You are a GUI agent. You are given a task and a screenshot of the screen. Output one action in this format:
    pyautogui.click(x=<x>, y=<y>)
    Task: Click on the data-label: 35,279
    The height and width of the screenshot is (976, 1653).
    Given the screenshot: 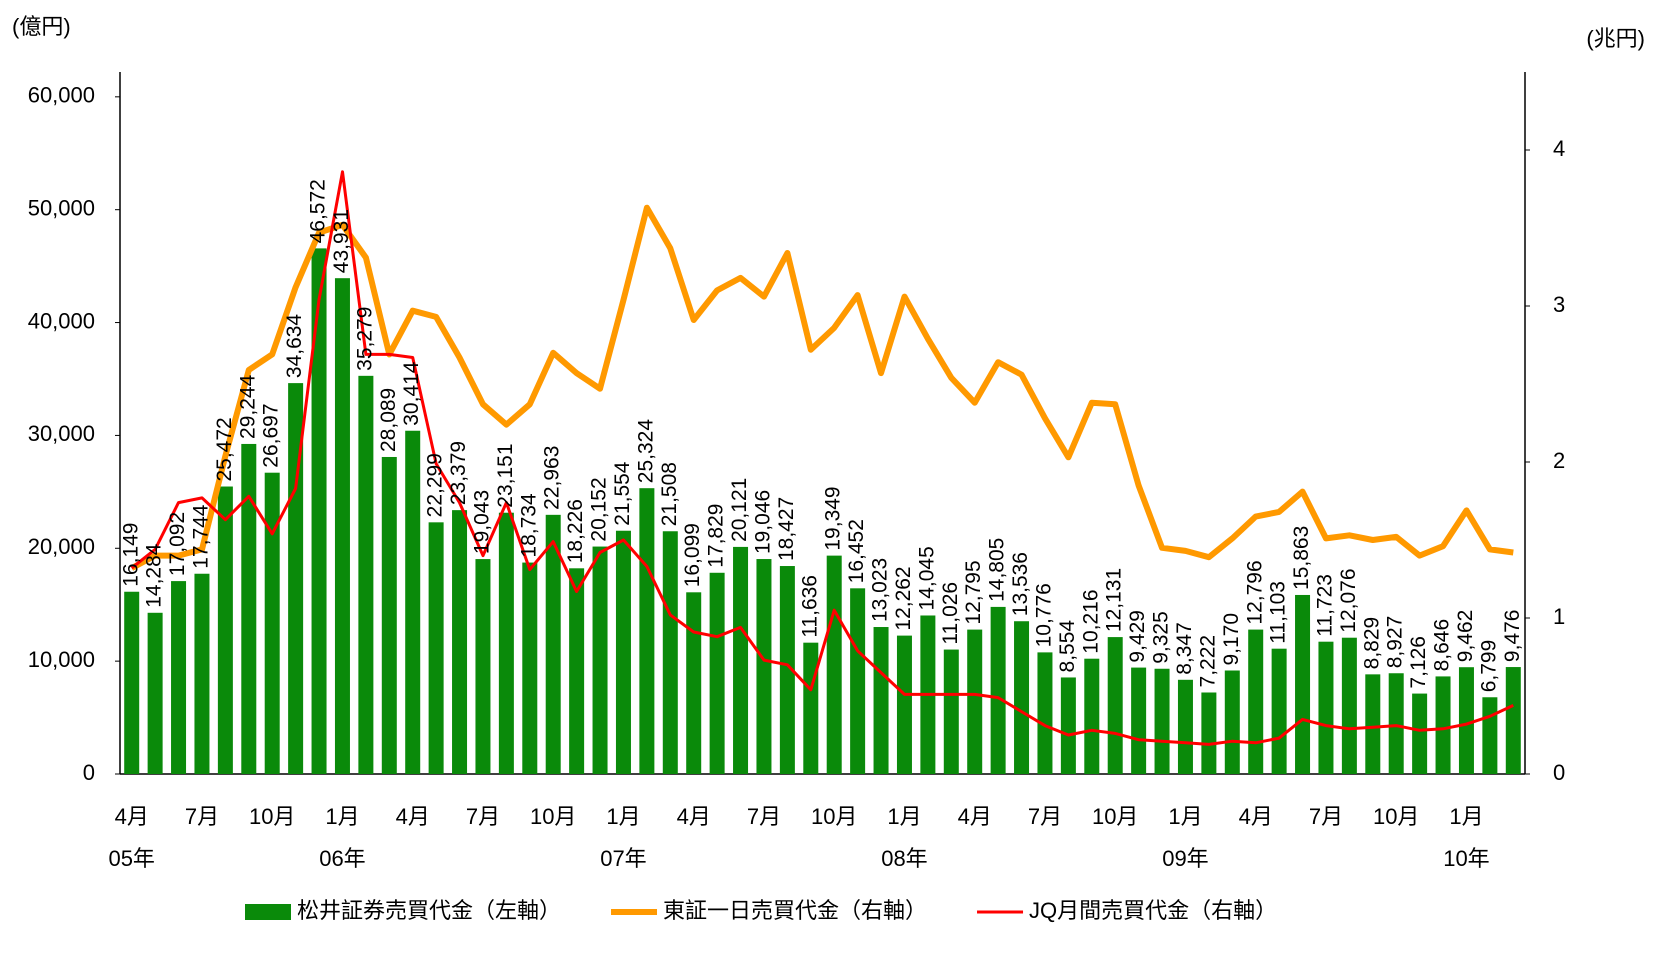 What is the action you would take?
    pyautogui.click(x=364, y=339)
    